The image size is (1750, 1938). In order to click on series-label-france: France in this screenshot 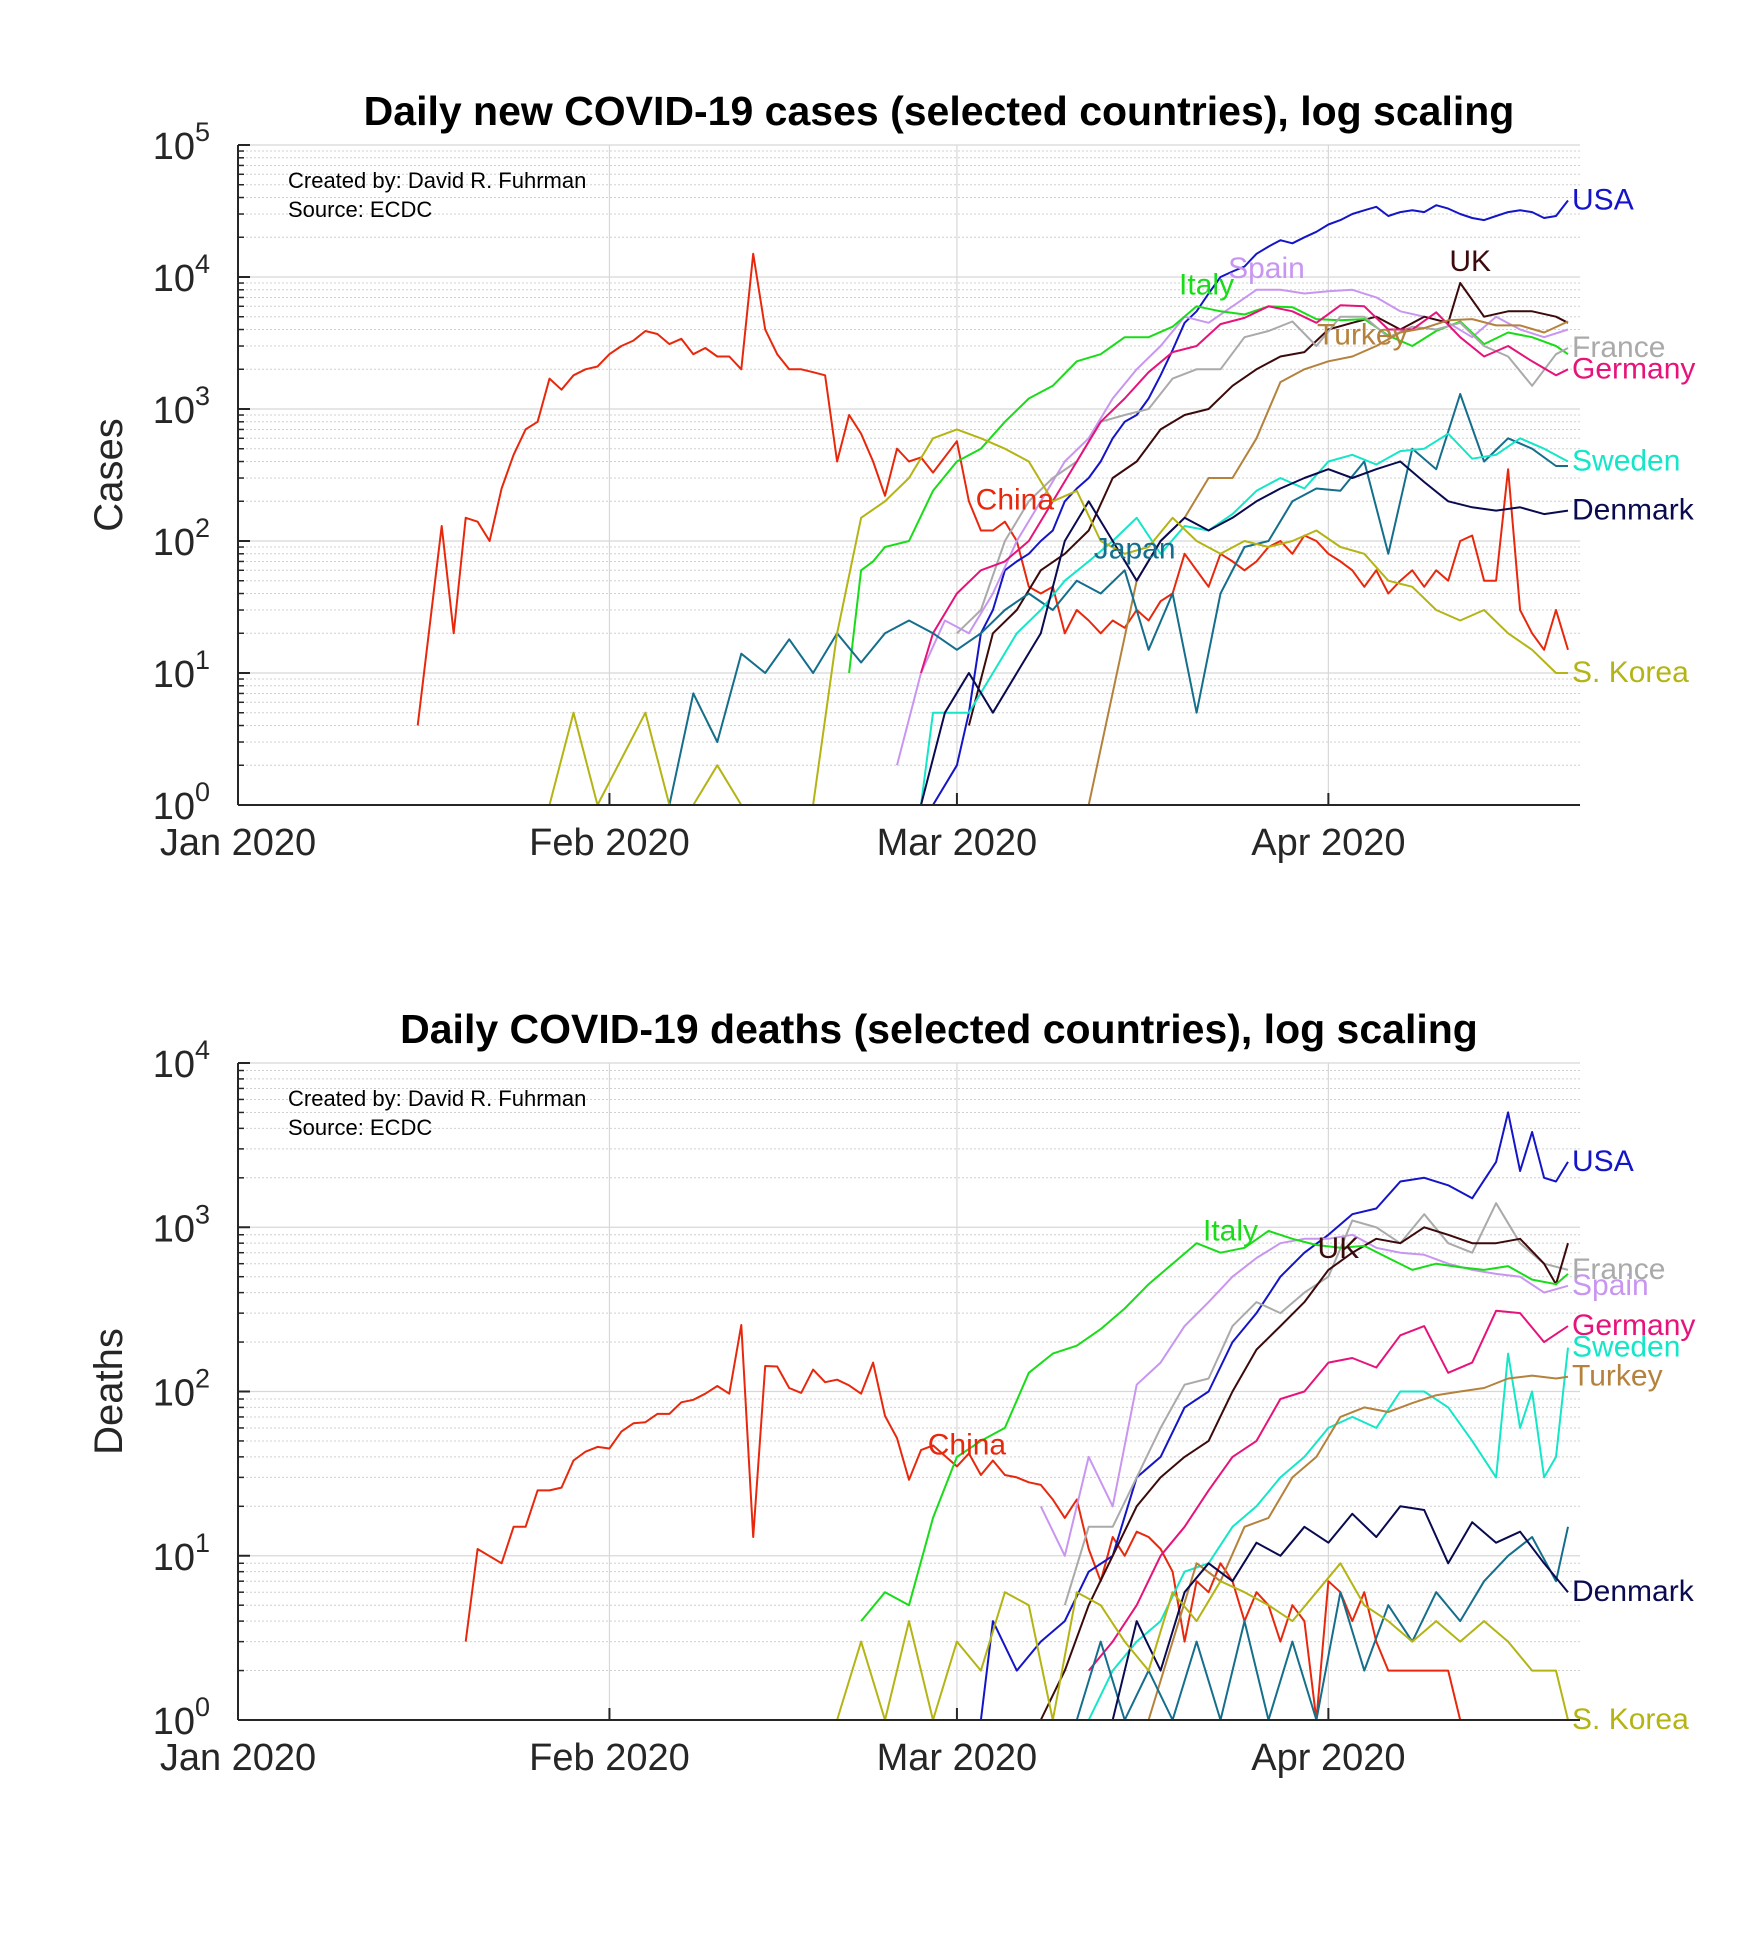, I will do `click(1618, 1269)`.